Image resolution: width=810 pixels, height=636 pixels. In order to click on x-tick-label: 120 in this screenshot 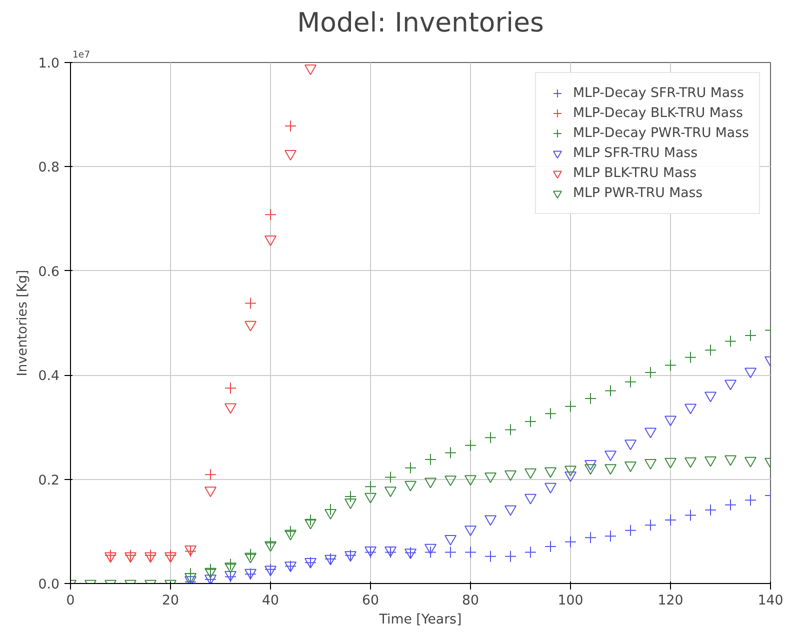, I will do `click(671, 601)`.